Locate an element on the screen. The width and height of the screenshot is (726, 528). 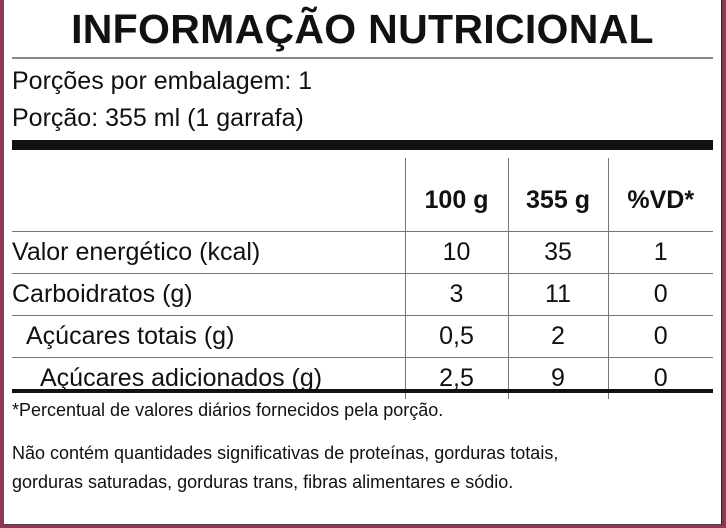
label-title: INFORMAÇÃO NUTRICIONAL is located at coordinates (362, 29).